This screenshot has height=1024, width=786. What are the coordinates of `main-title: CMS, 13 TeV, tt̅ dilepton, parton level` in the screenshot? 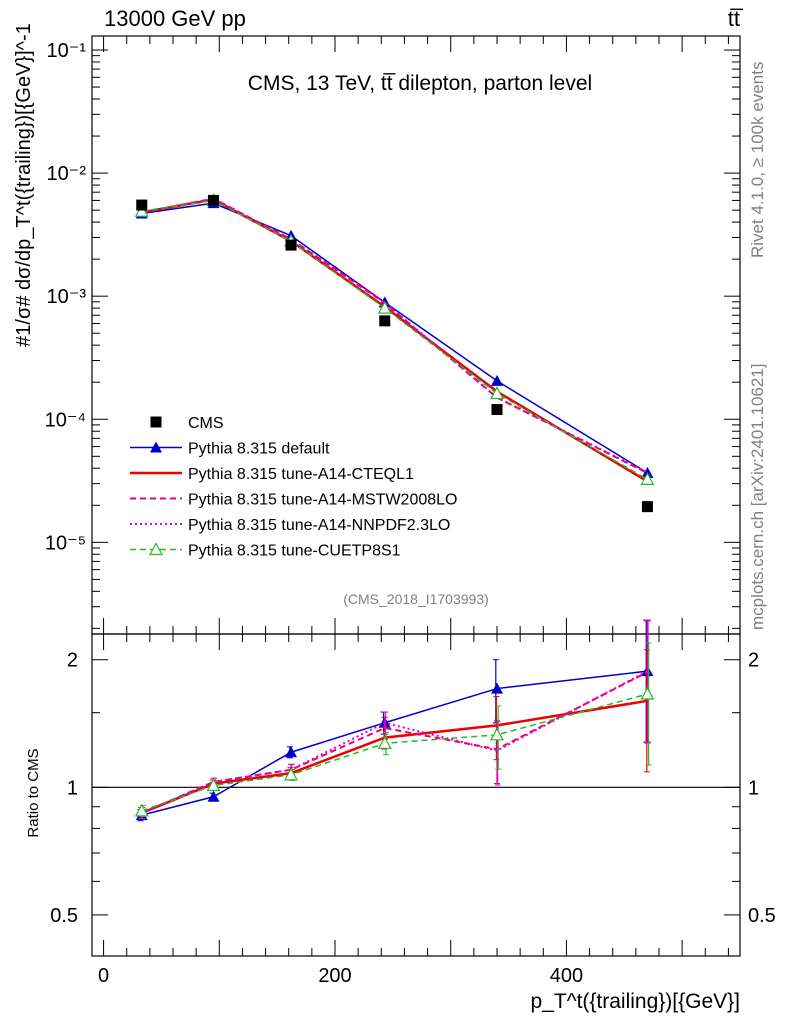 It's located at (420, 83).